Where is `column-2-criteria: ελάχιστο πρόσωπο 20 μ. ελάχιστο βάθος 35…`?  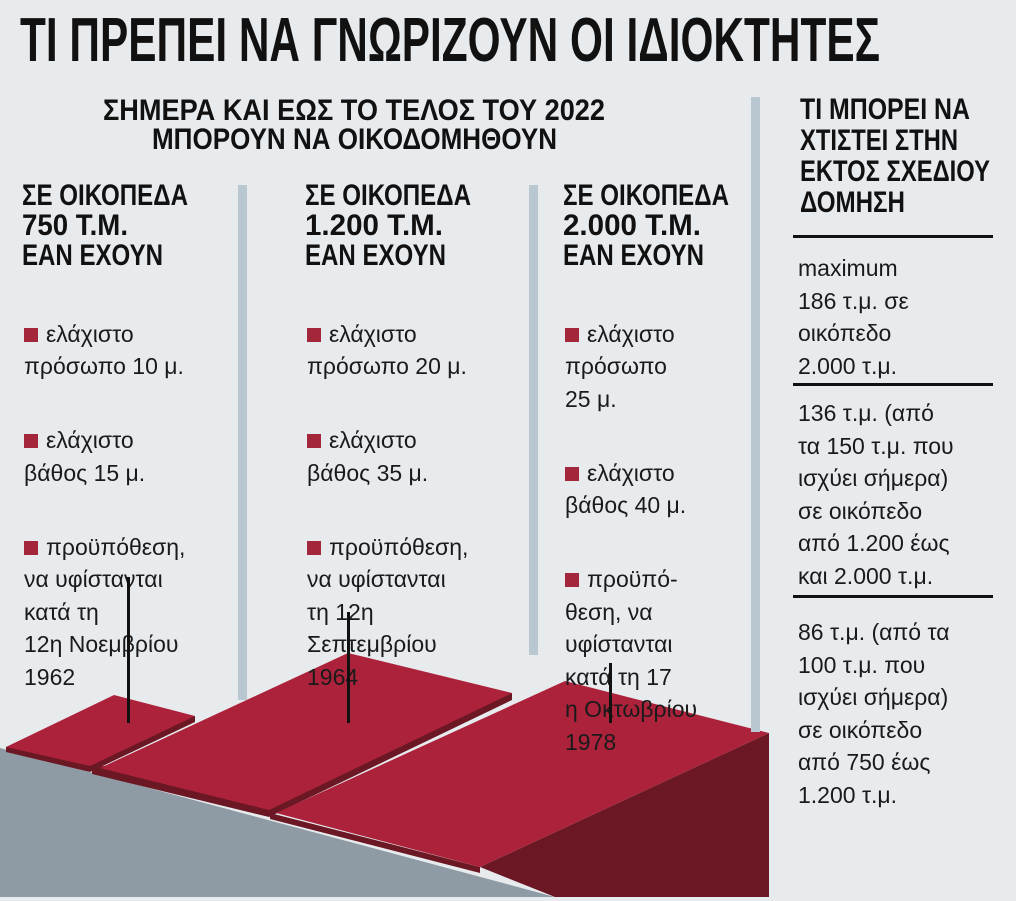
column-2-criteria: ελάχιστο πρόσωπο 20 μ. ελάχιστο βάθος 35… is located at coordinates (387, 510).